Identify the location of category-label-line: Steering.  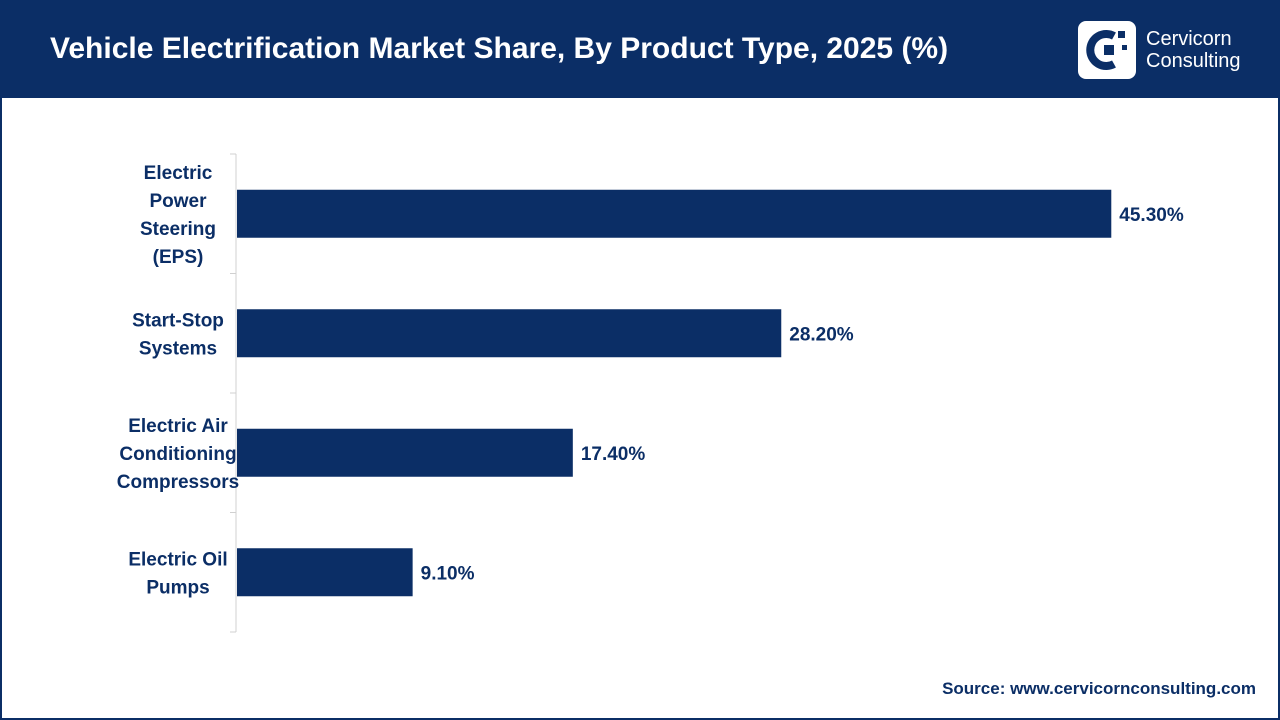
(178, 229).